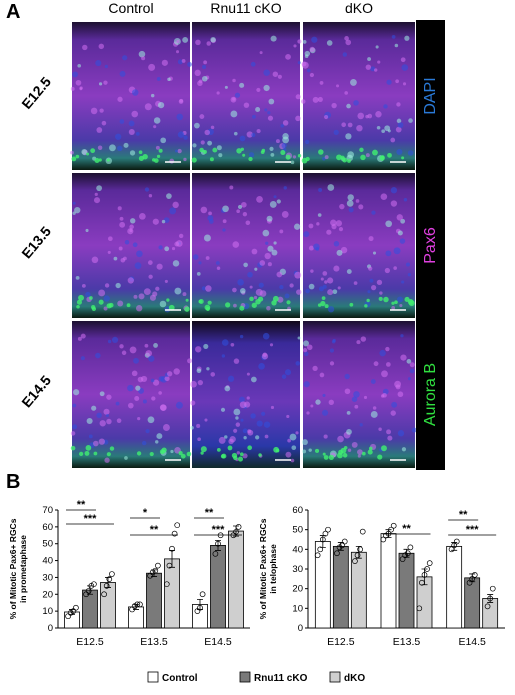  What do you see at coordinates (281, 678) in the screenshot?
I see `legend-label: Rnu11 cKO` at bounding box center [281, 678].